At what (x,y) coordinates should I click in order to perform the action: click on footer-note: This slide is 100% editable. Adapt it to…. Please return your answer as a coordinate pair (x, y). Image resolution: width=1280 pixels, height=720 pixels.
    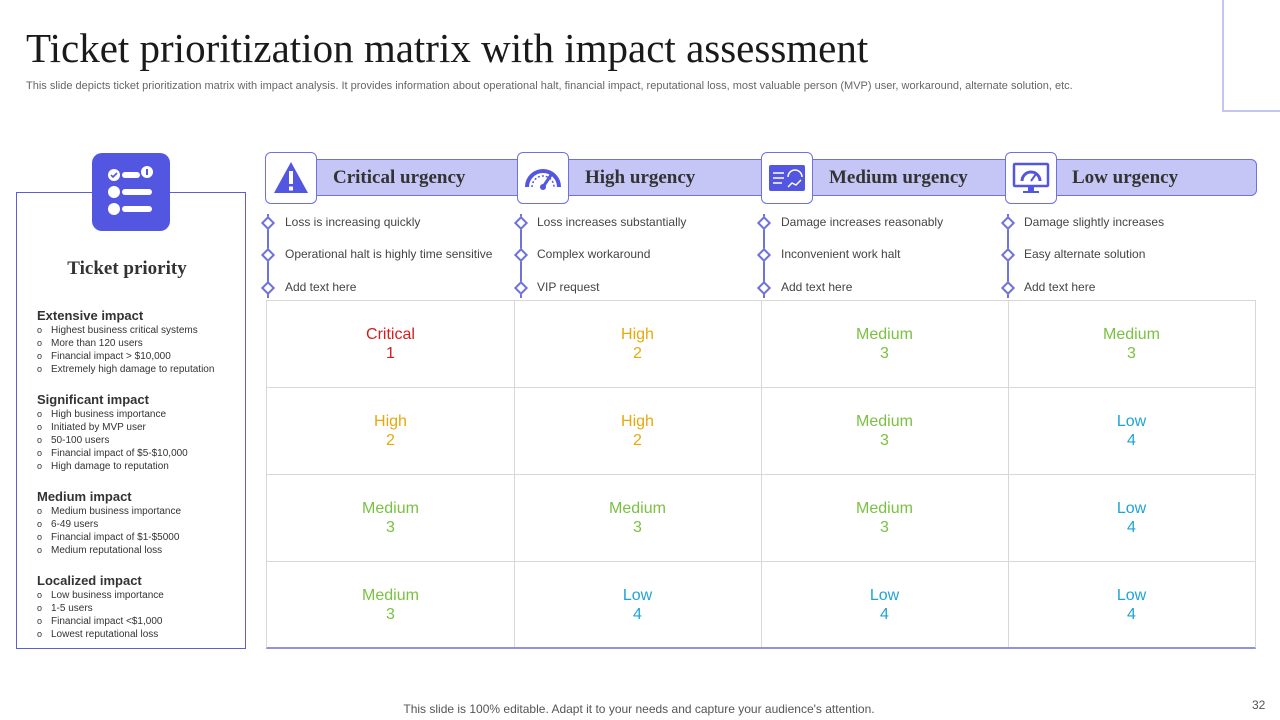
    Looking at the image, I should click on (639, 709).